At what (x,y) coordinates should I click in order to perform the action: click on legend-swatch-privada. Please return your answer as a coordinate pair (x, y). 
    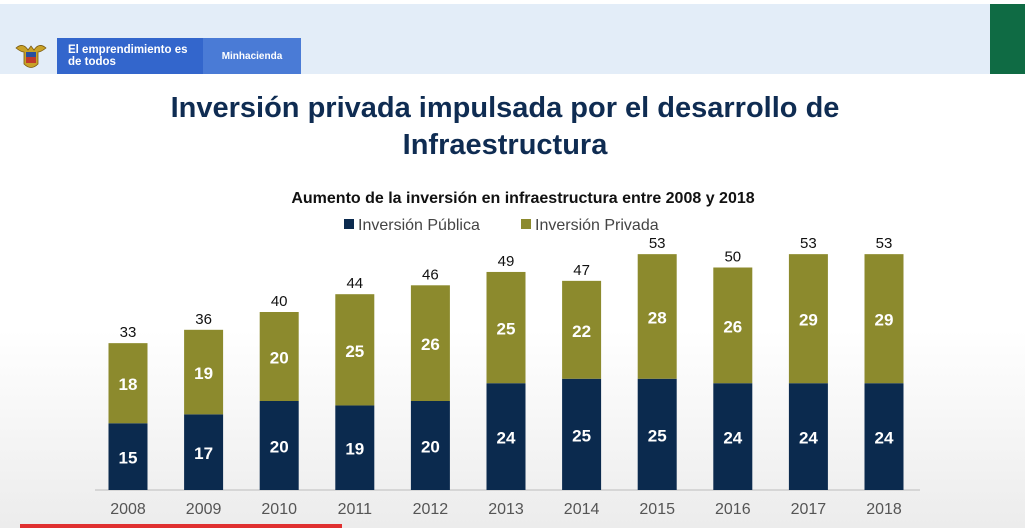
    Looking at the image, I should click on (526, 224).